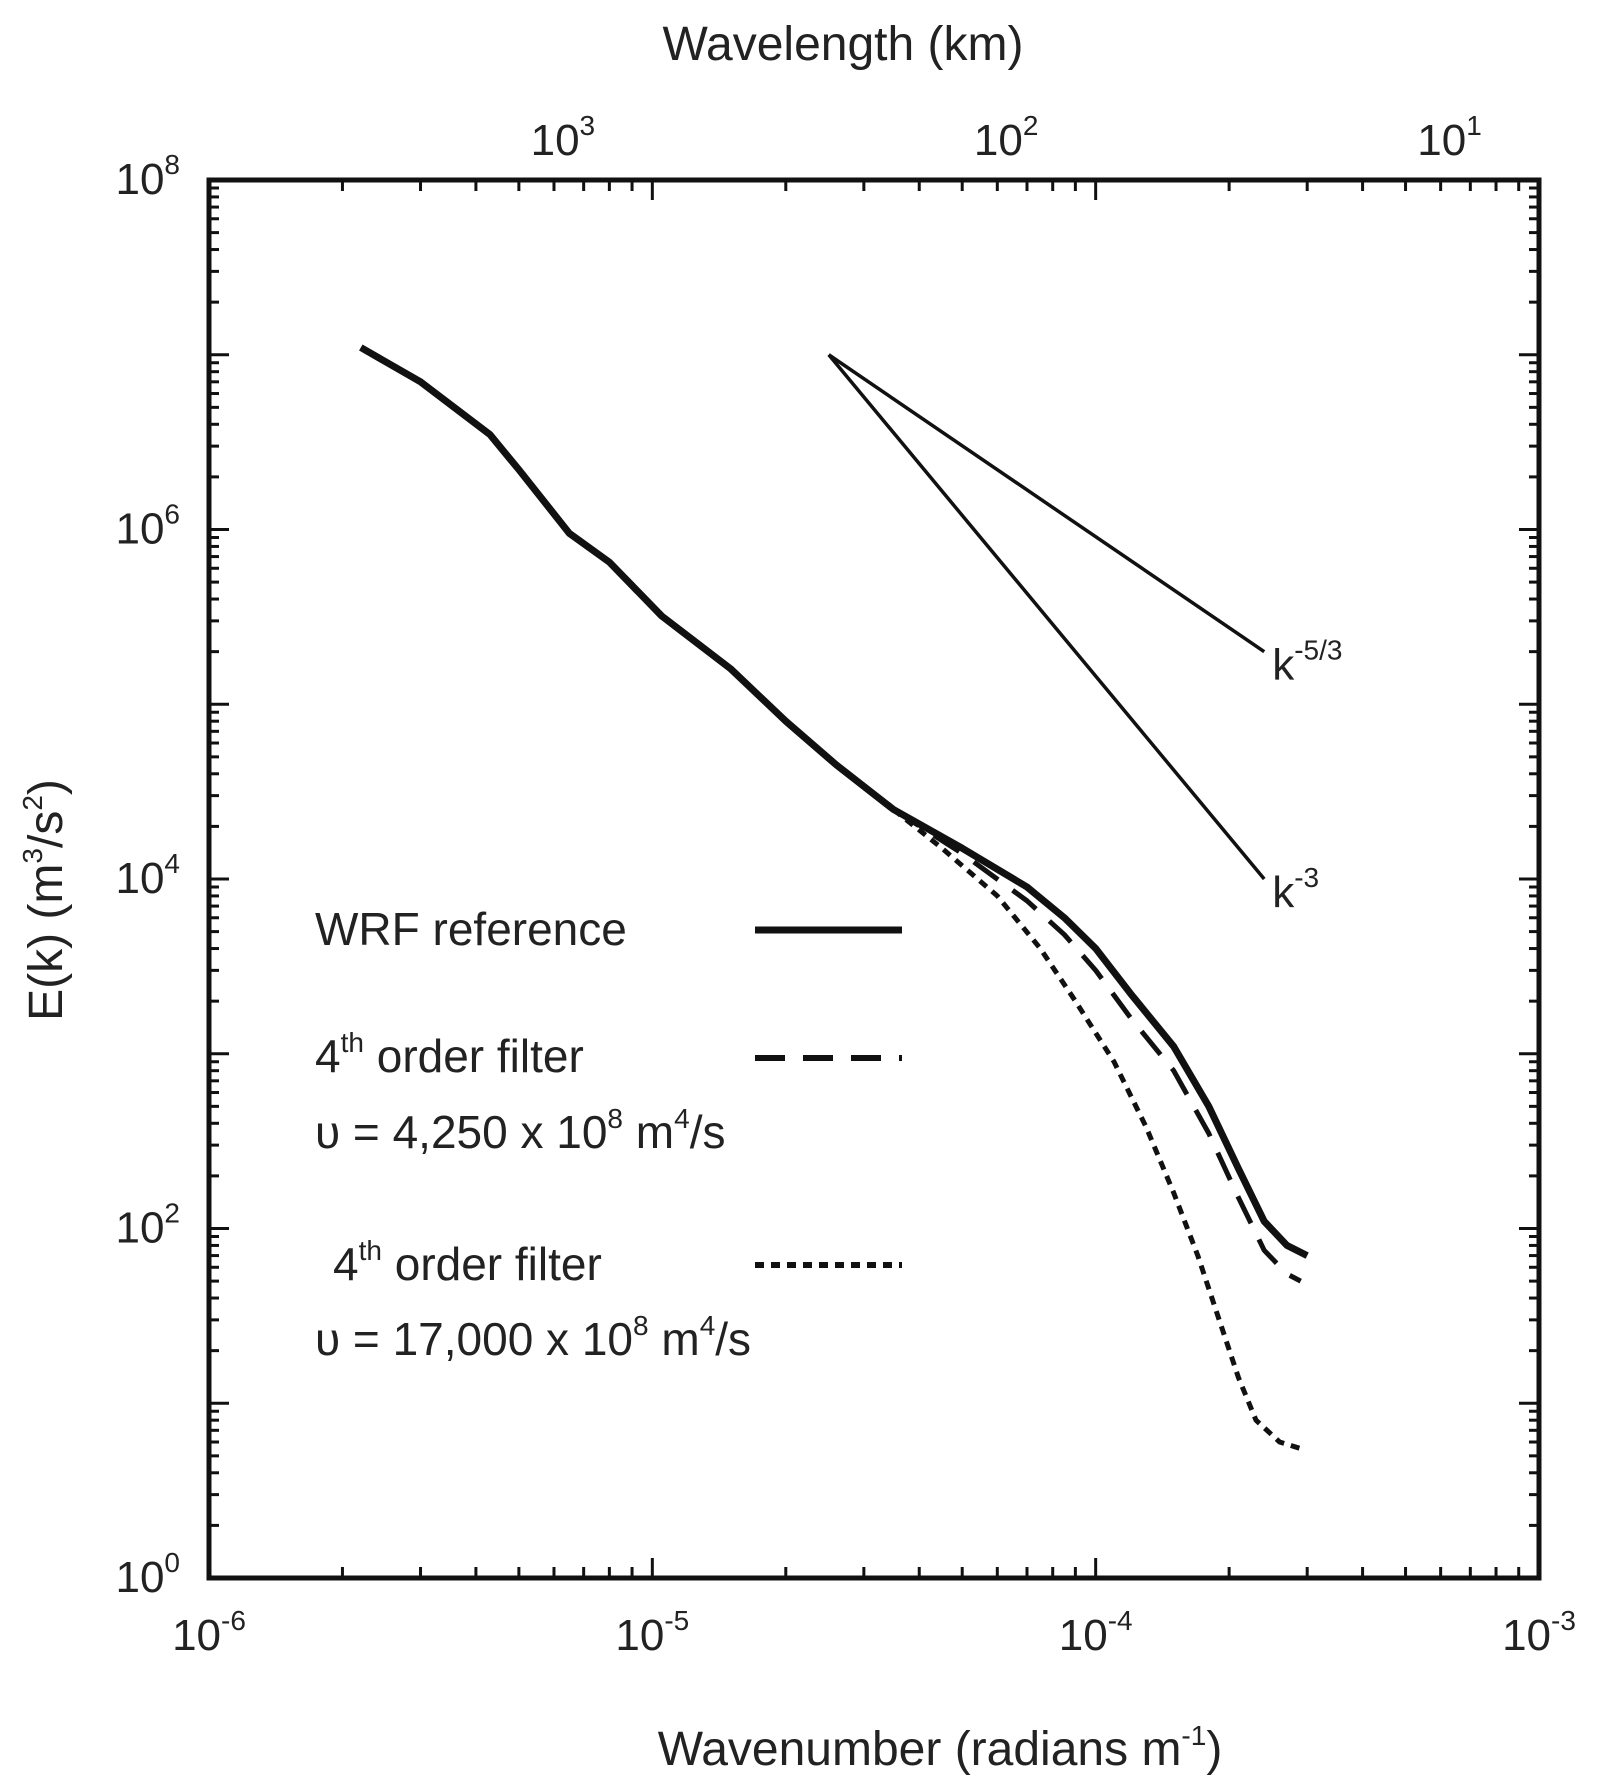 The height and width of the screenshot is (1789, 1611). Describe the element at coordinates (147, 176) in the screenshot. I see `y-tick-label: 10⁸` at that location.